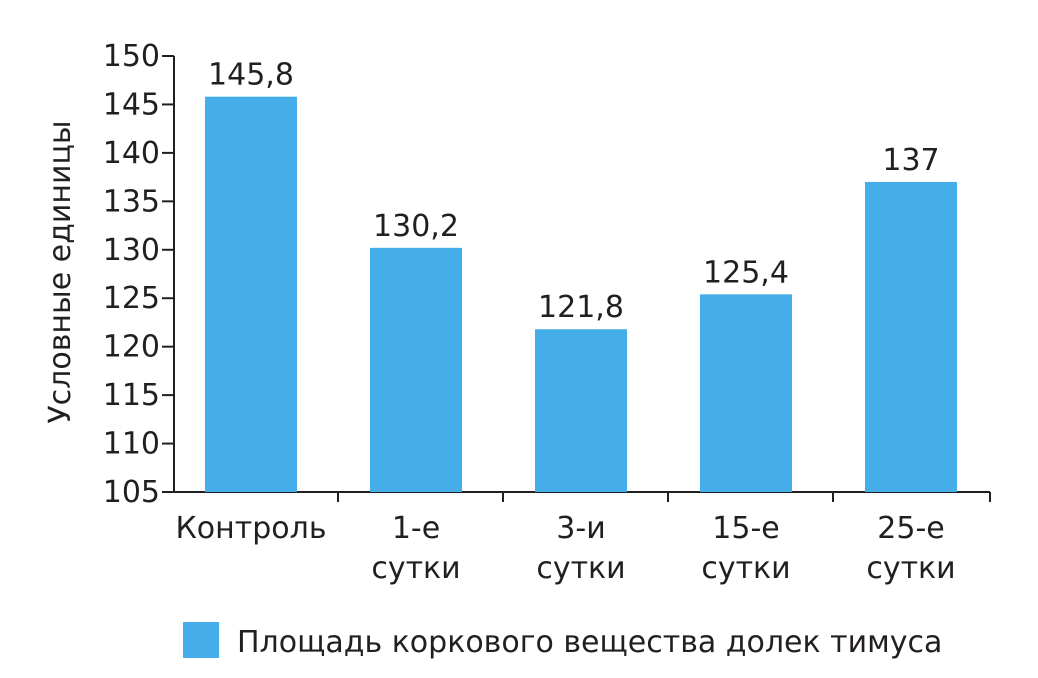 The width and height of the screenshot is (1038, 678). What do you see at coordinates (582, 496) in the screenshot?
I see `x-axis` at bounding box center [582, 496].